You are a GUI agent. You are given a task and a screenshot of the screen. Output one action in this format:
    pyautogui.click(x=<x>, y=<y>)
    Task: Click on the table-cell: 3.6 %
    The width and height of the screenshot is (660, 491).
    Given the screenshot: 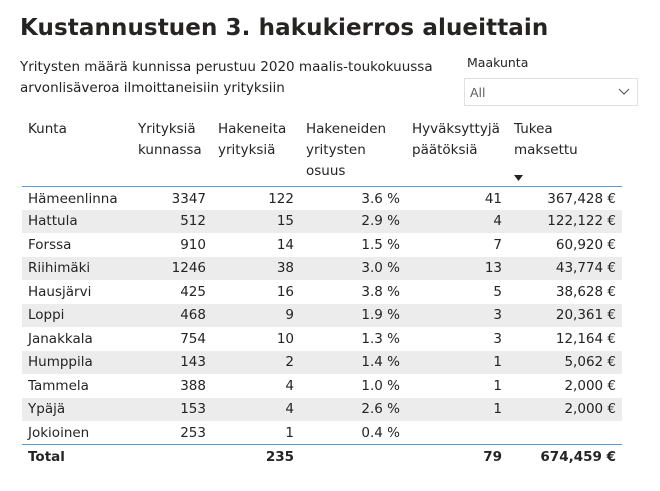 What is the action you would take?
    pyautogui.click(x=380, y=199)
    